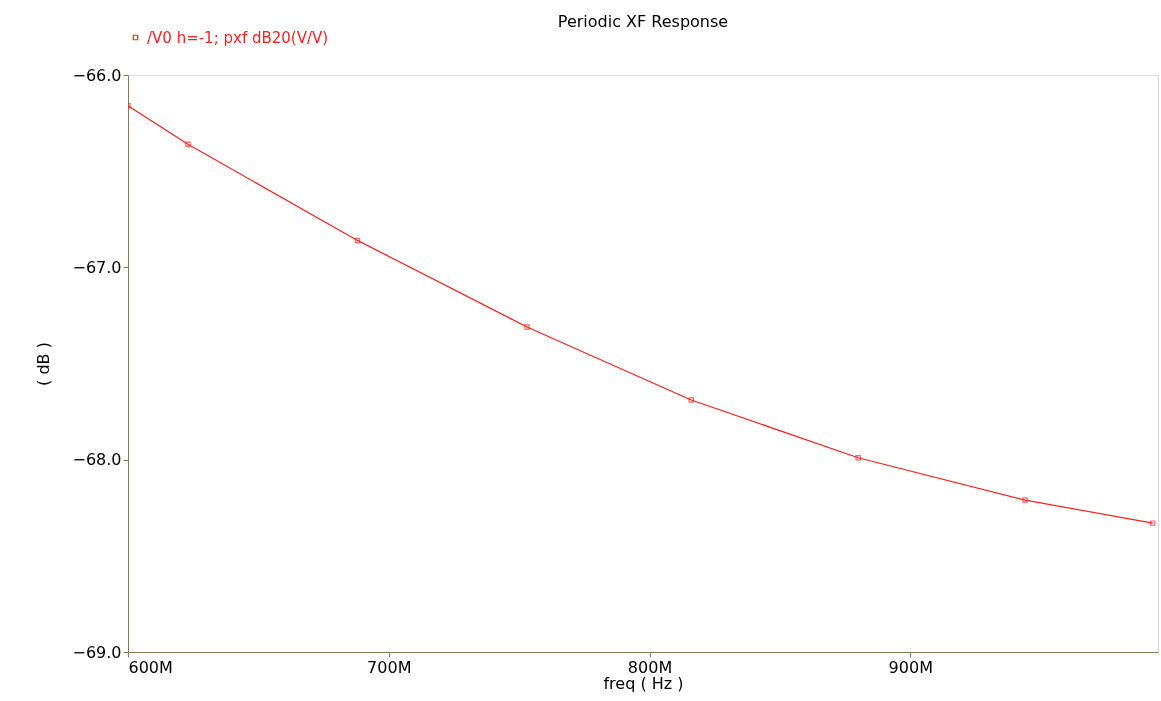  What do you see at coordinates (97, 267) in the screenshot?
I see `y-tick-label: −67.0` at bounding box center [97, 267].